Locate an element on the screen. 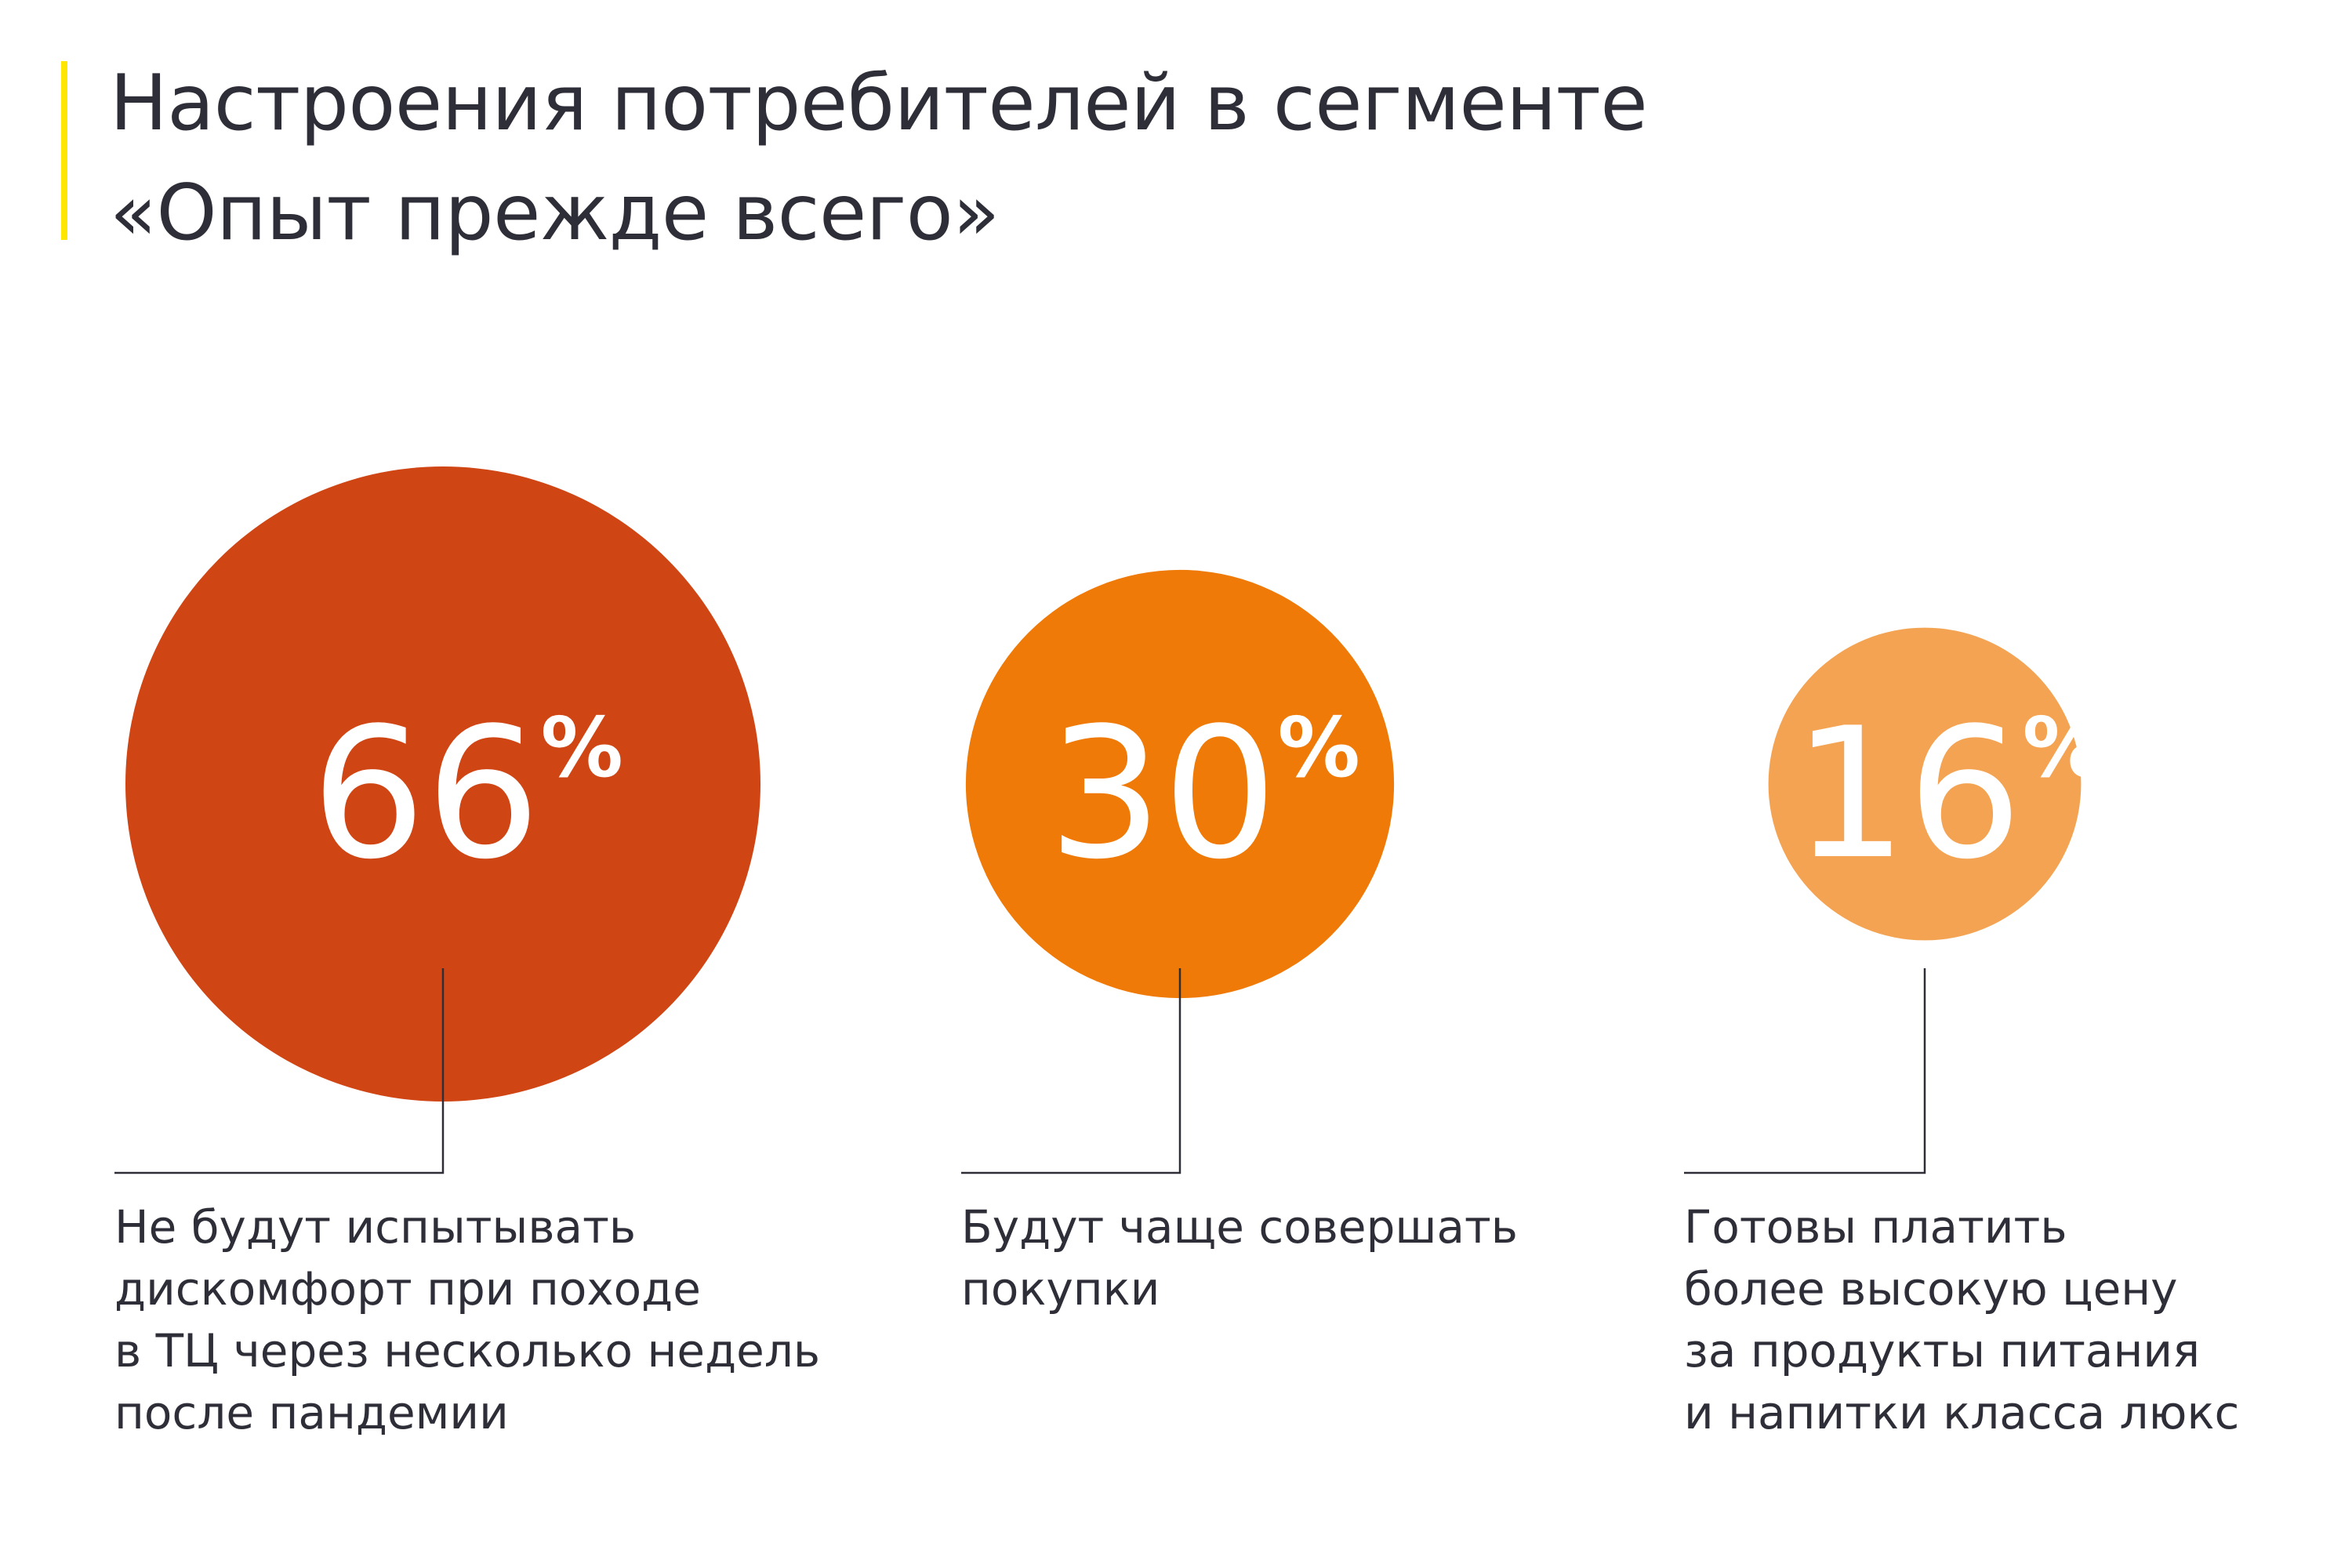 This screenshot has height=1568, width=2352. value-label-66: 66 is located at coordinates (426, 794).